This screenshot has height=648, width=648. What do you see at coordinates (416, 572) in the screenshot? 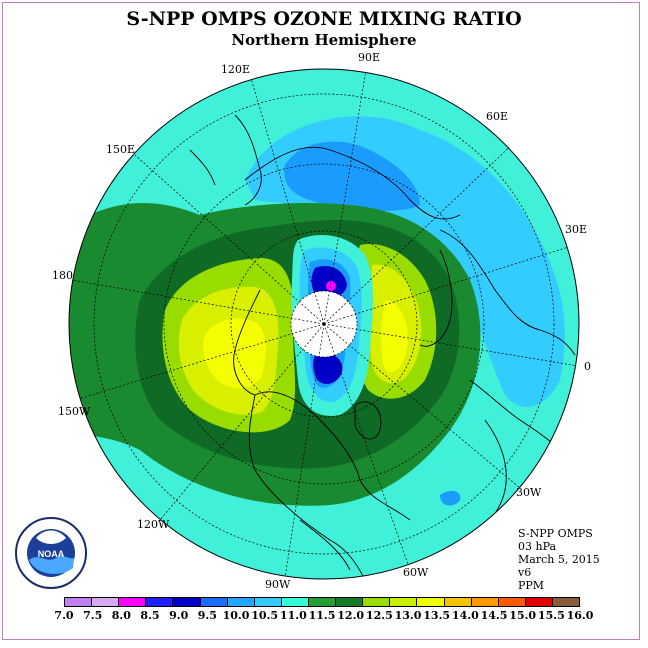
I see `lon-label-60w: 60W` at bounding box center [416, 572].